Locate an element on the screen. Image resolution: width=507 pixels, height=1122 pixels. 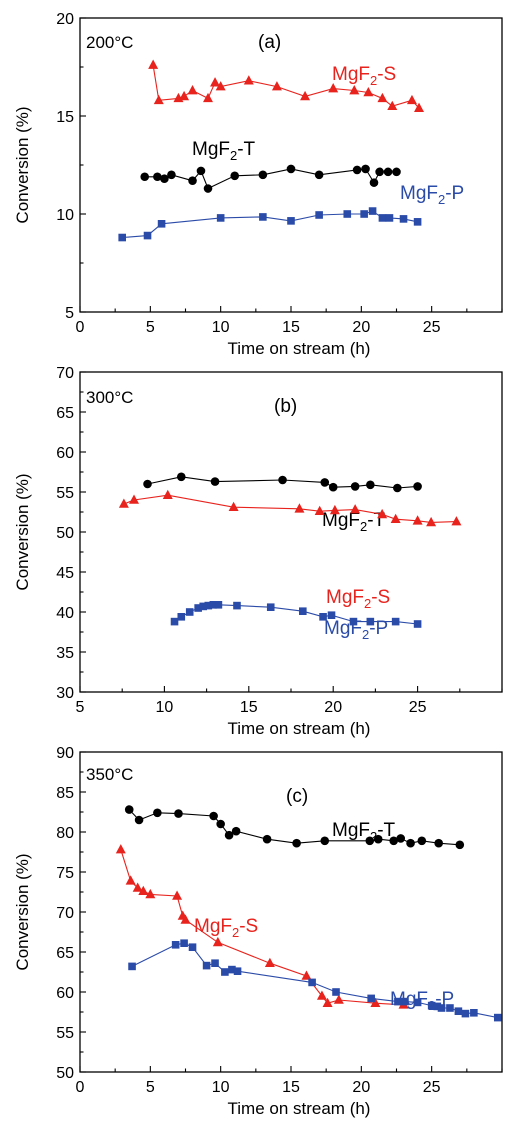
y-tick-label: 20 is located at coordinates (65, 19).